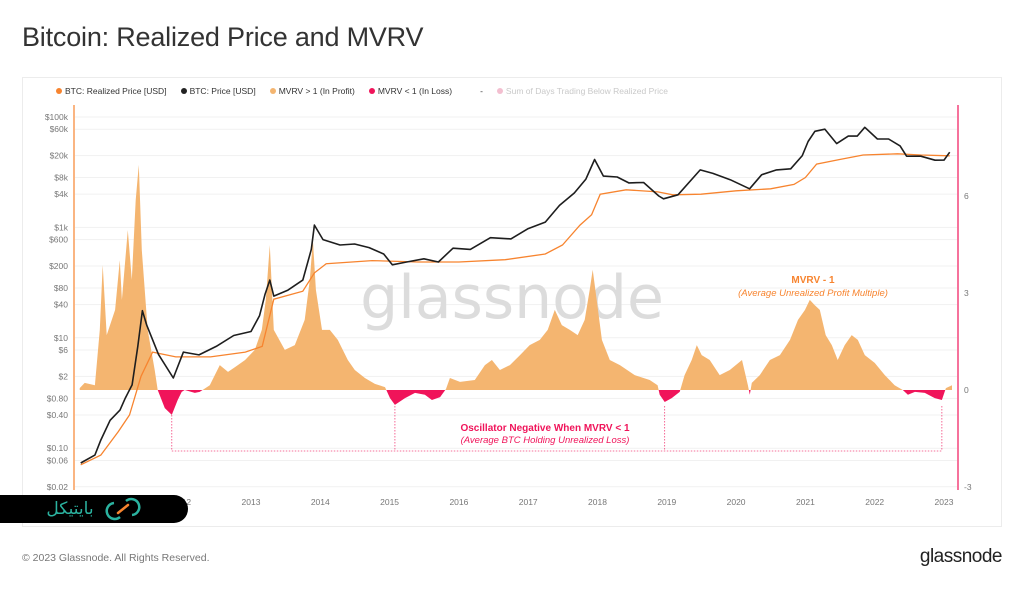 The image size is (1024, 590). Describe the element at coordinates (415, 91) in the screenshot. I see `legend-label: MVRV < 1 (In Loss)` at that location.